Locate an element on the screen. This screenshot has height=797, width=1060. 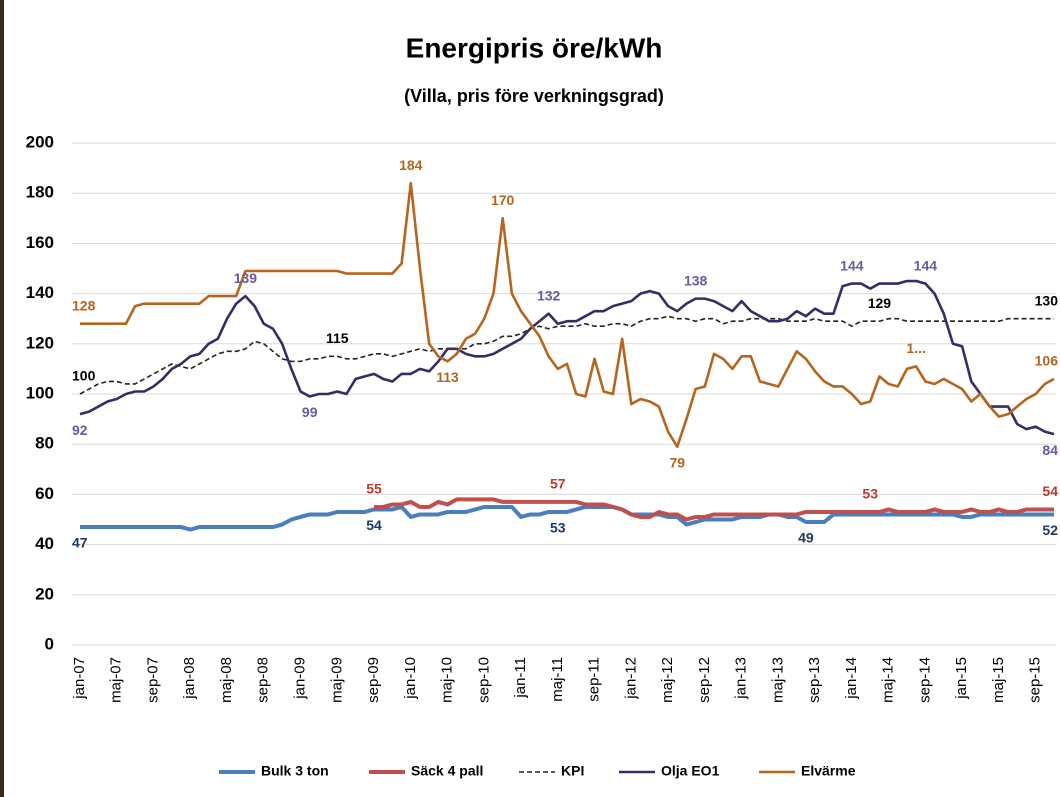
legend-item: Bulk 3 ton is located at coordinates (274, 771).